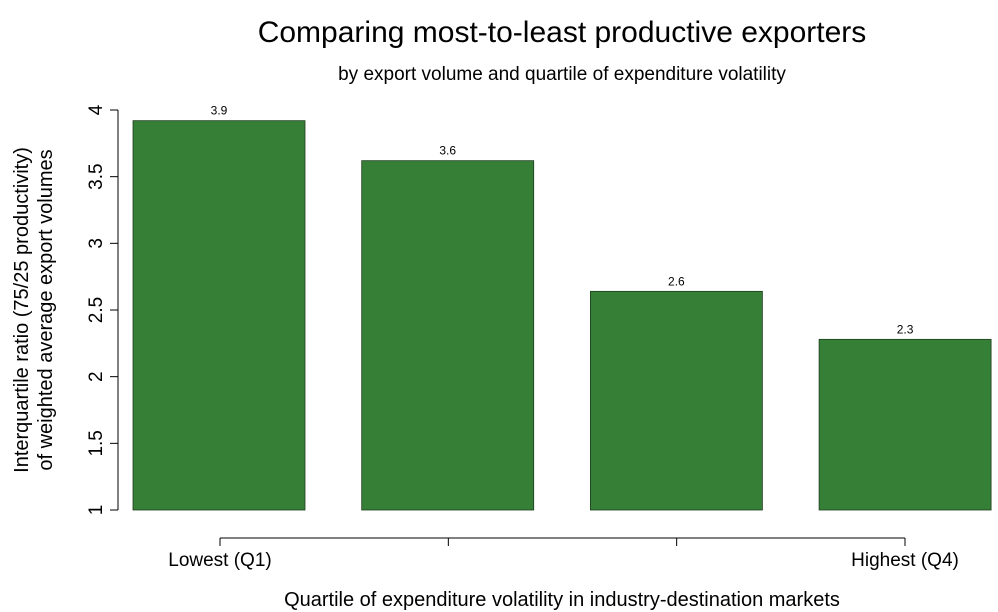  Describe the element at coordinates (96, 243) in the screenshot. I see `y-tick-label: 3` at that location.